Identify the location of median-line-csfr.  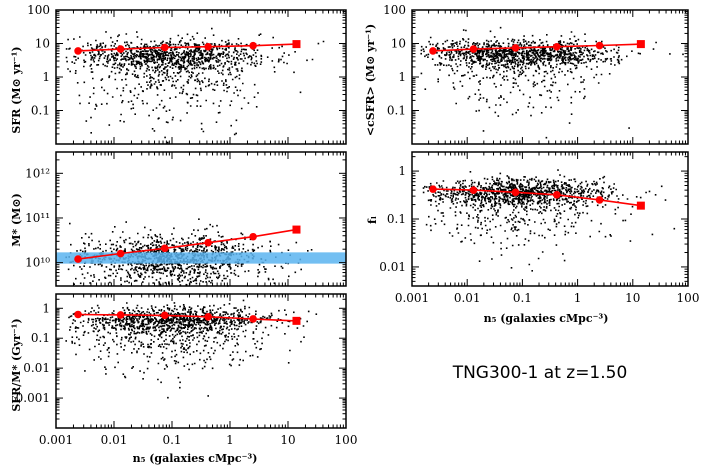
(537, 47).